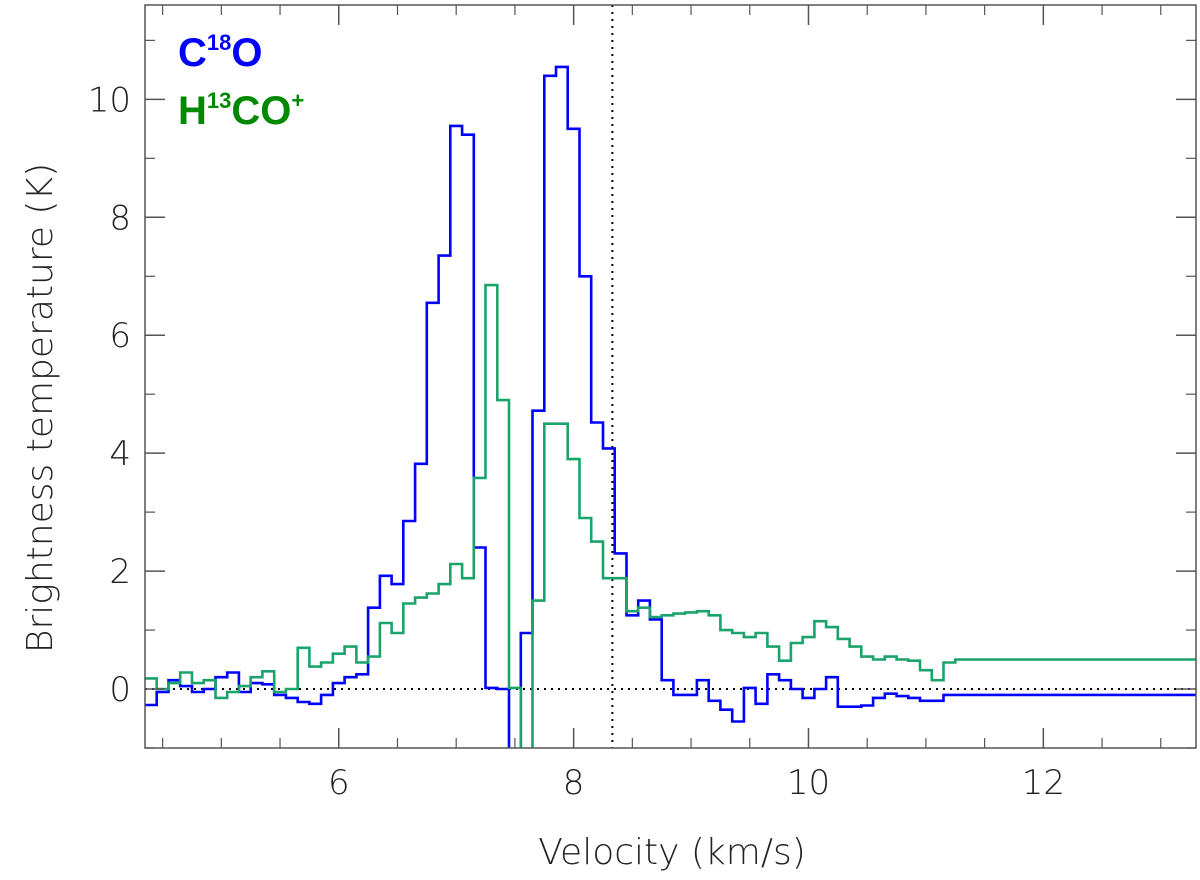 This screenshot has height=880, width=1200. What do you see at coordinates (220, 52) in the screenshot?
I see `legend-entry-c18o: C18O` at bounding box center [220, 52].